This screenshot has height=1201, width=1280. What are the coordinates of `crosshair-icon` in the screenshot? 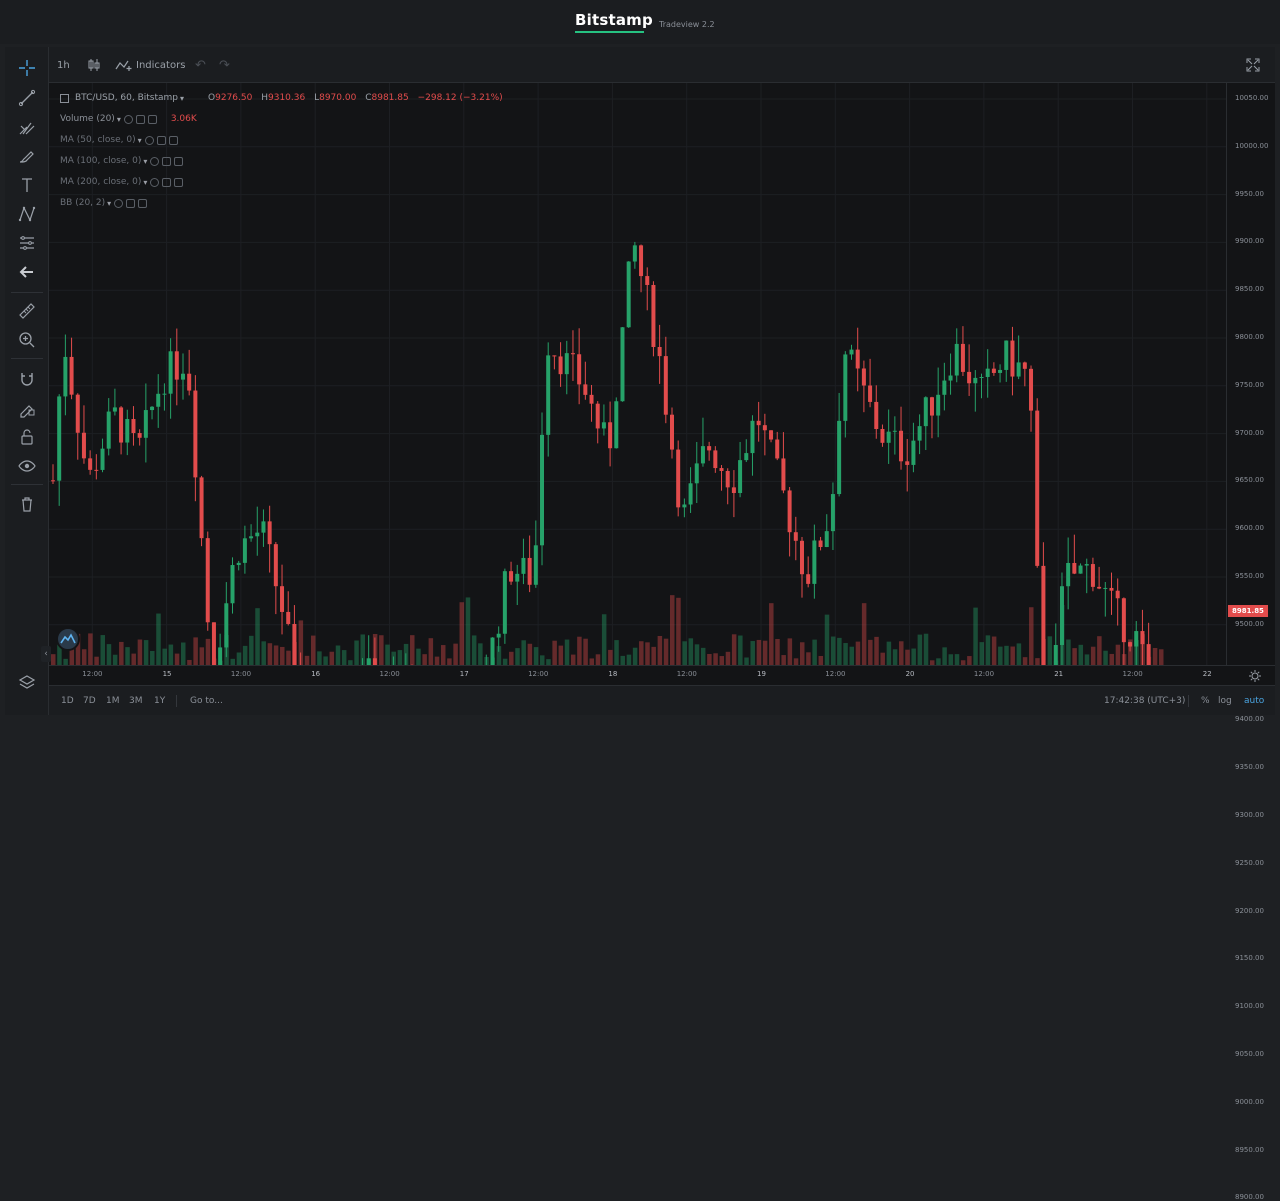 It's located at (27, 68).